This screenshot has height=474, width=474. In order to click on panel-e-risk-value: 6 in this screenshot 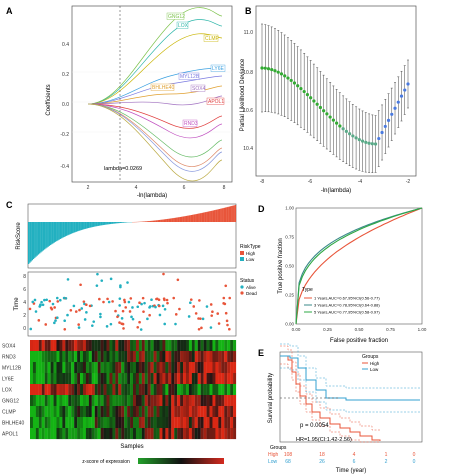, I will do `click(354, 462)`.